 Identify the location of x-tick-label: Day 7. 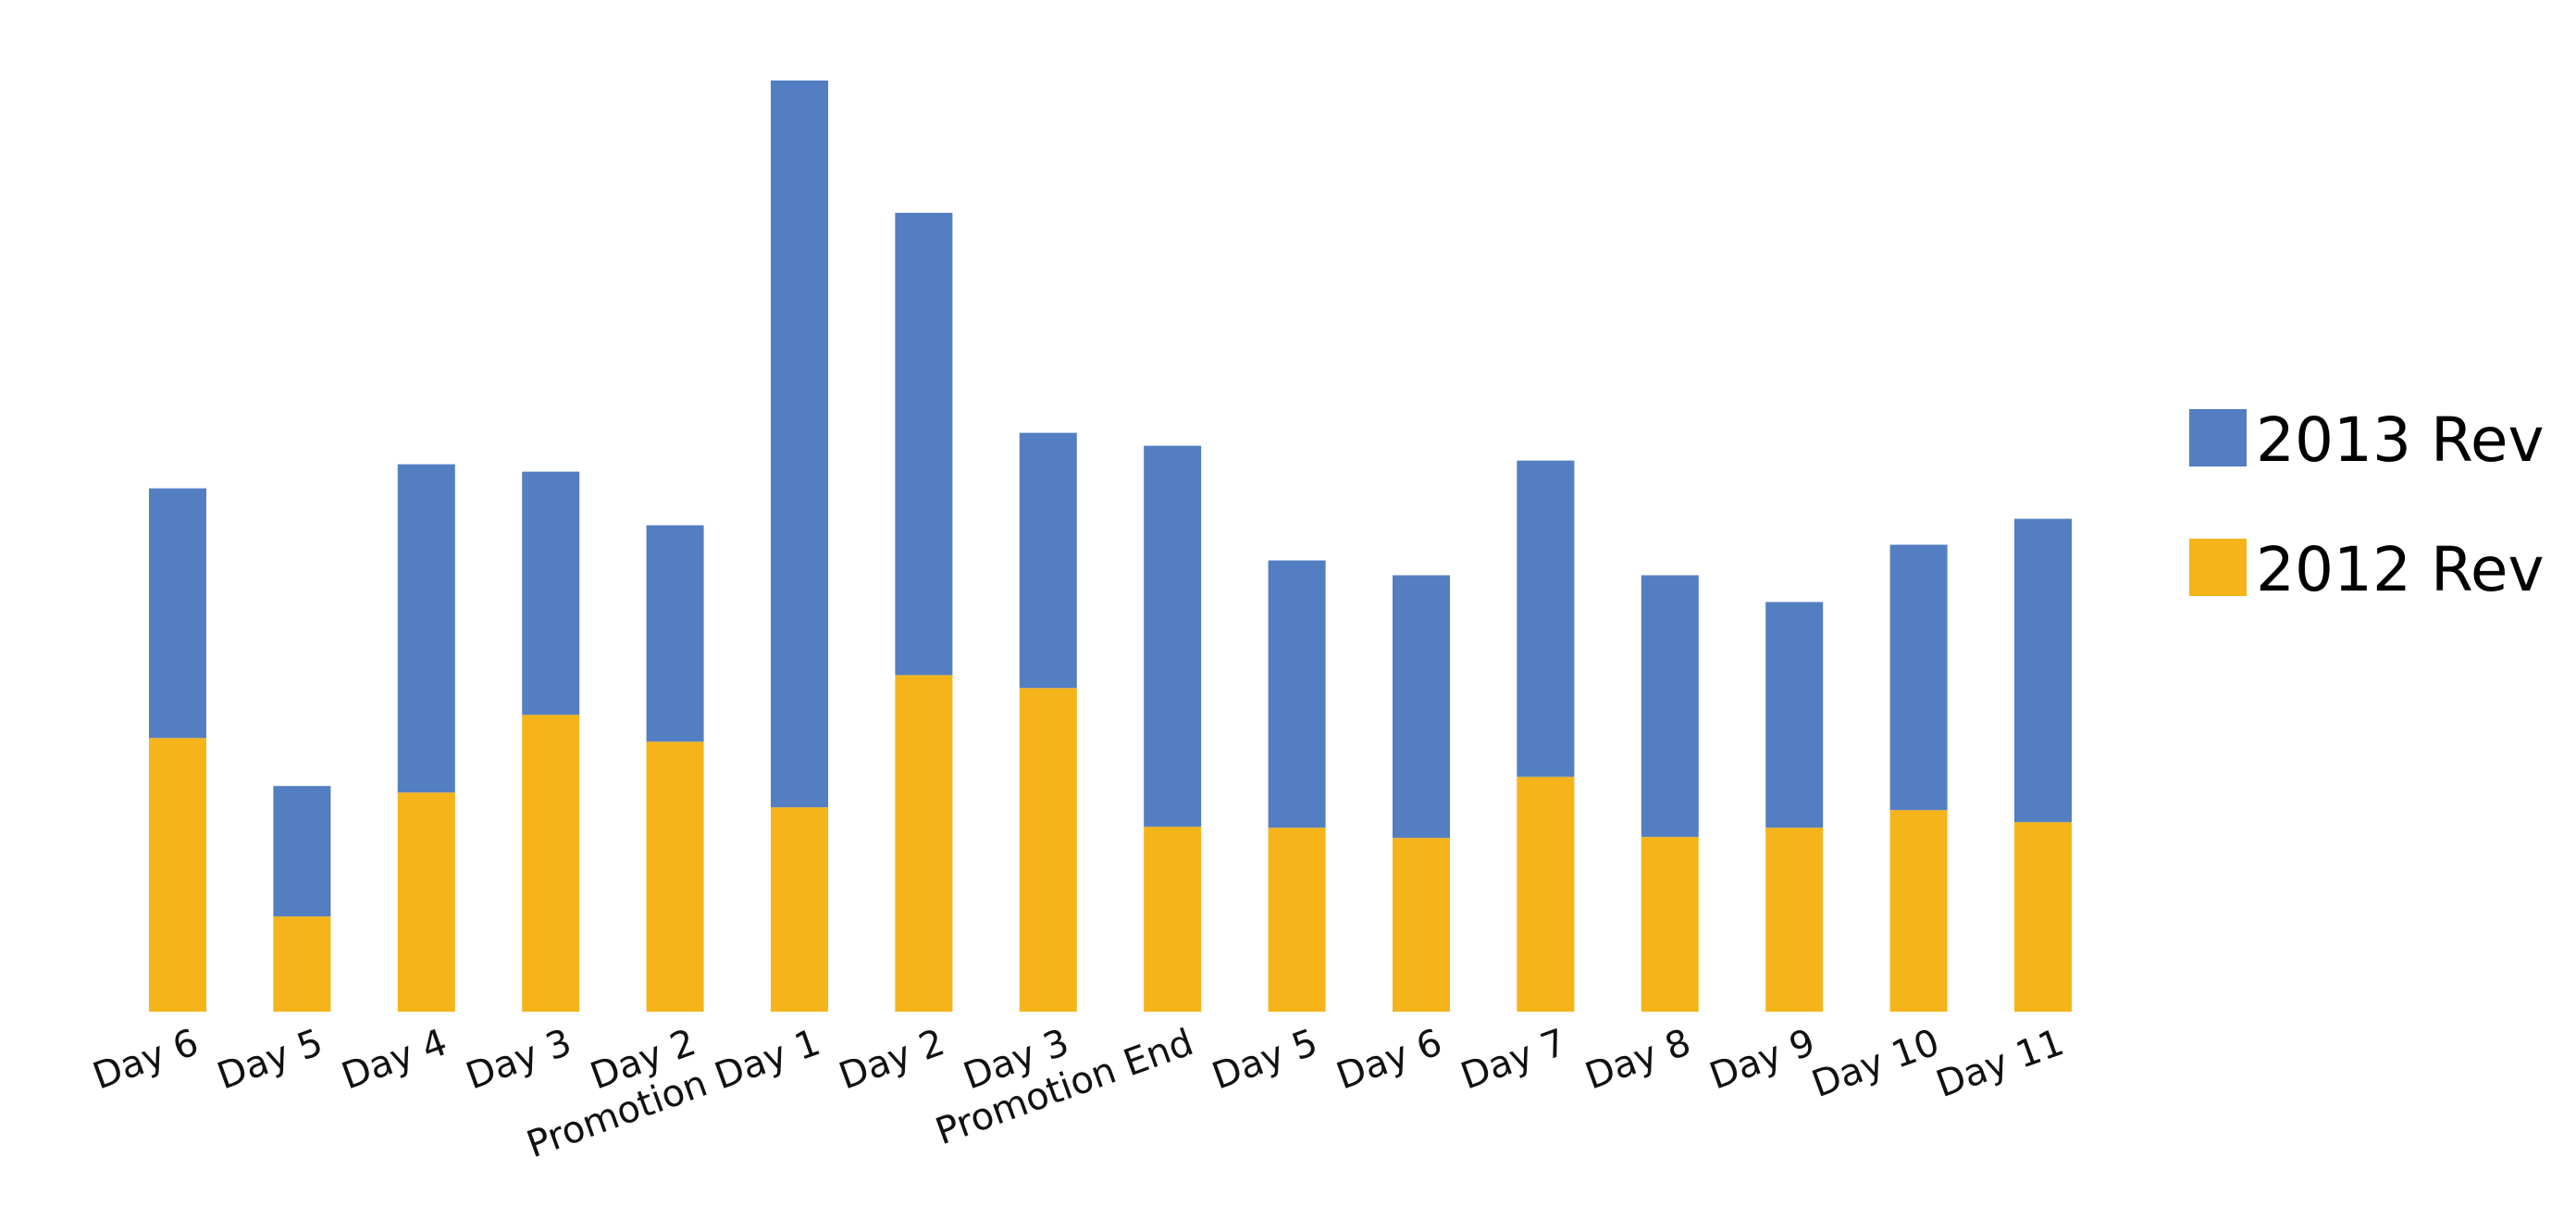
(1514, 1059).